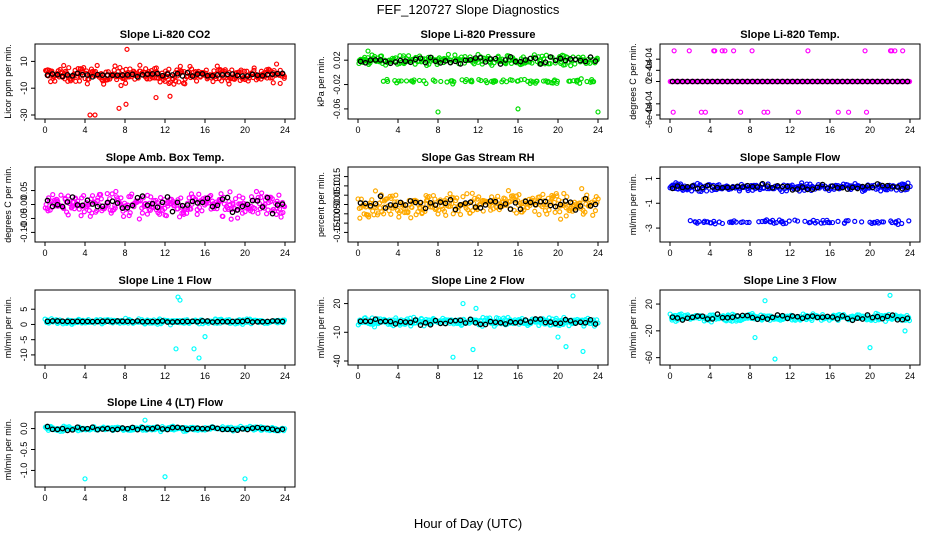 The height and width of the screenshot is (540, 936). Describe the element at coordinates (633, 328) in the screenshot. I see `y-axis-label: ml/min per min.` at that location.